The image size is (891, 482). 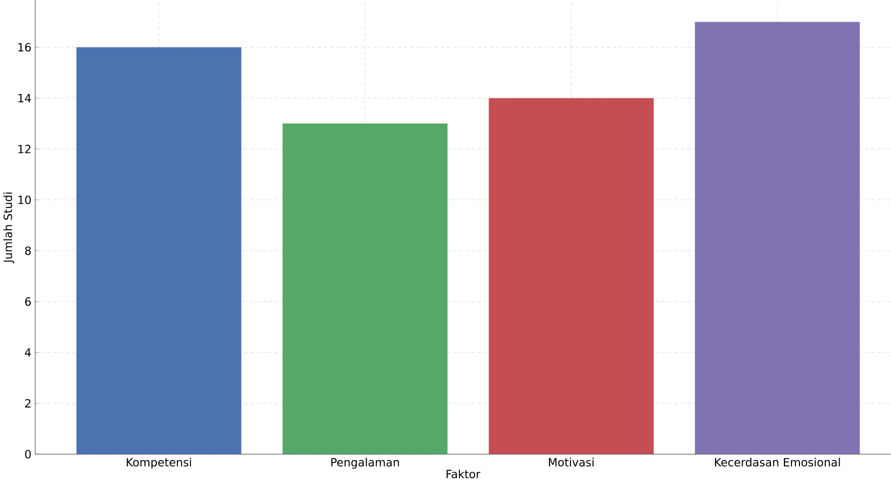 I want to click on y-tick-label: 12, so click(x=24, y=149).